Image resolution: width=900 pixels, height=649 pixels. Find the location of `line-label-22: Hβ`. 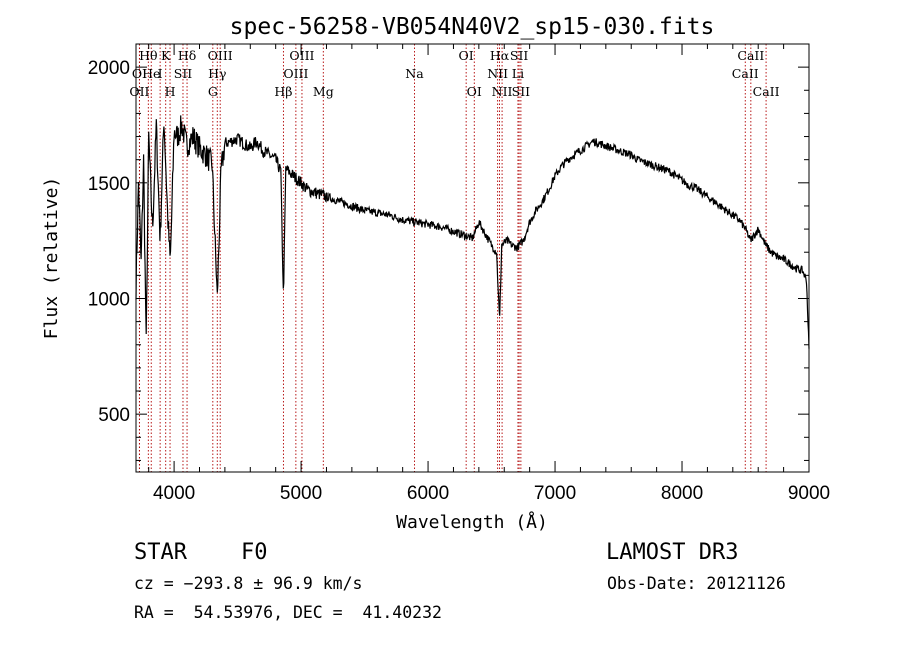

line-label-22: Hβ is located at coordinates (283, 91).